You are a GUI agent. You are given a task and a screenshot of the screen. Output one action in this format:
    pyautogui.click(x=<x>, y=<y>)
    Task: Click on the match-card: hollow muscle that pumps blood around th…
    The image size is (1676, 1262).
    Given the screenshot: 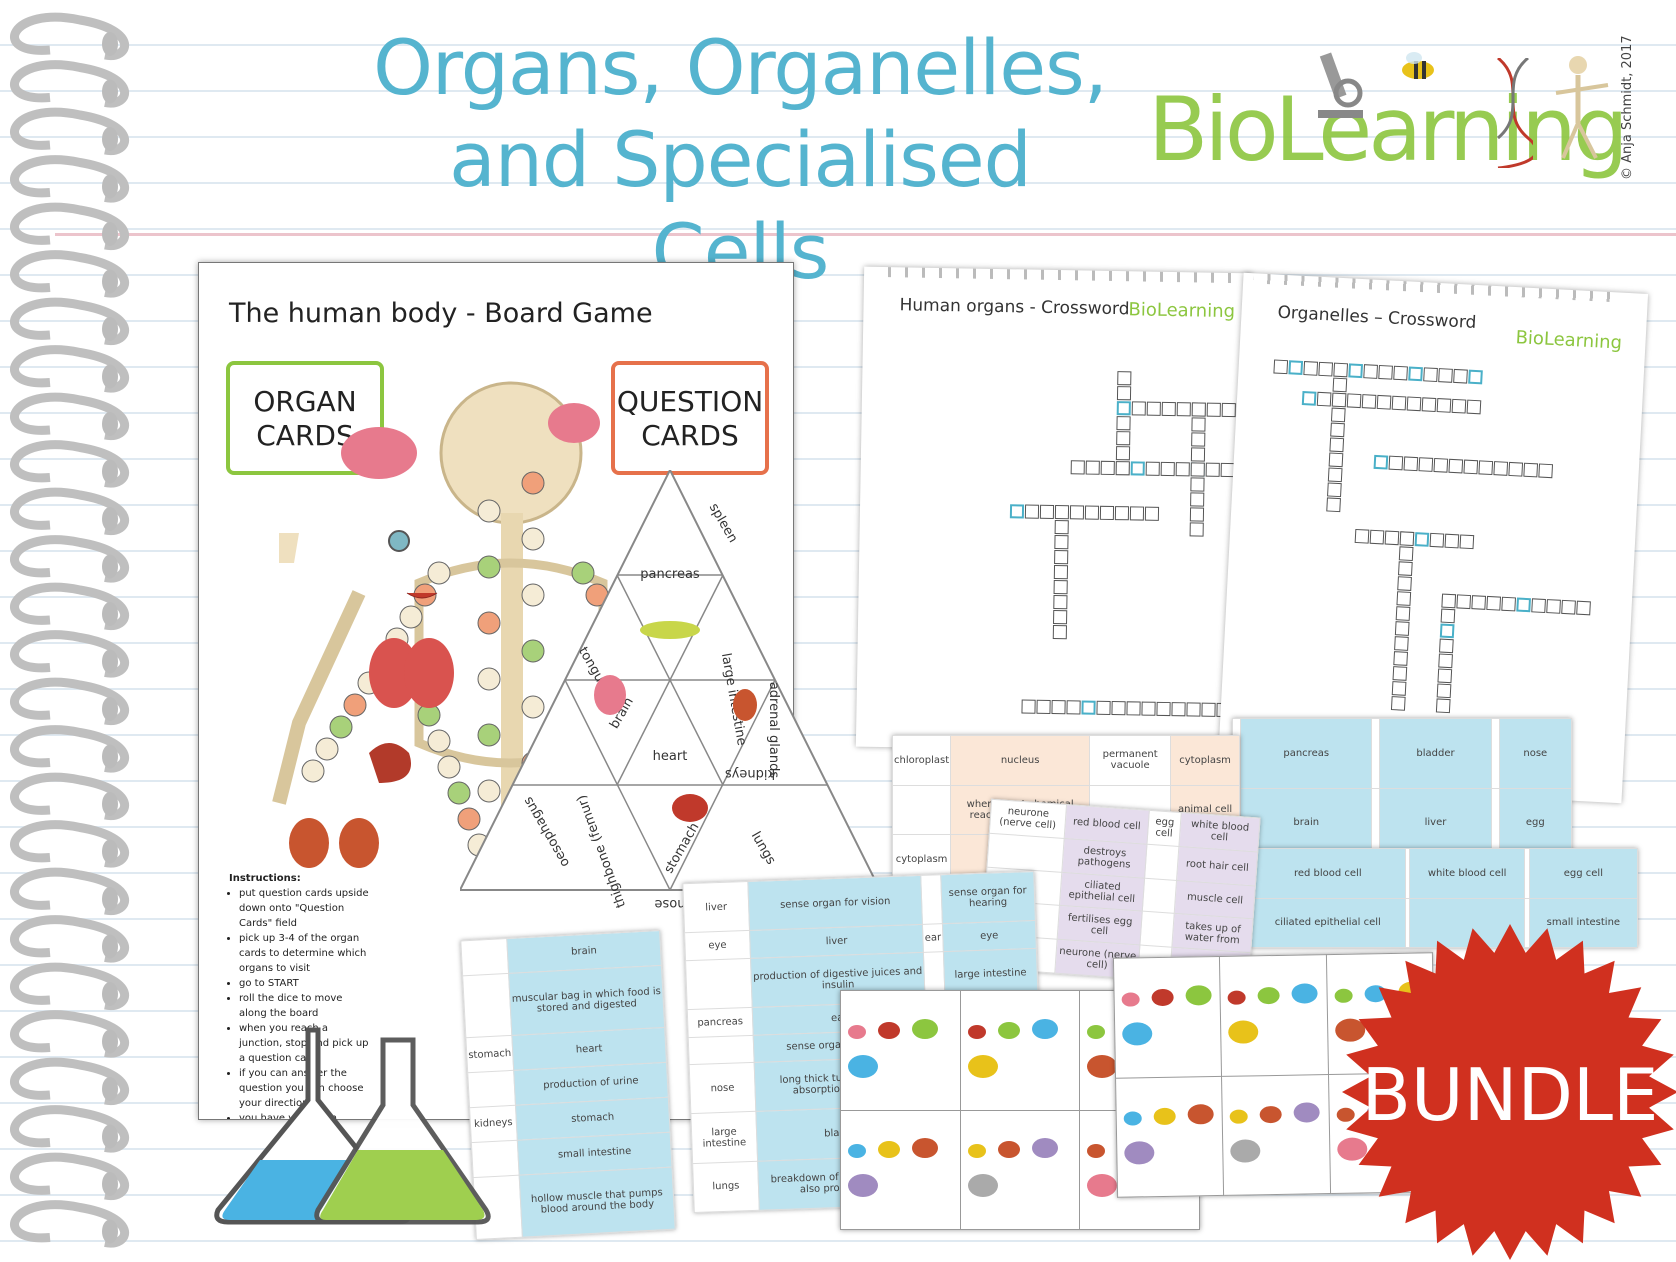 What is the action you would take?
    pyautogui.click(x=597, y=1202)
    